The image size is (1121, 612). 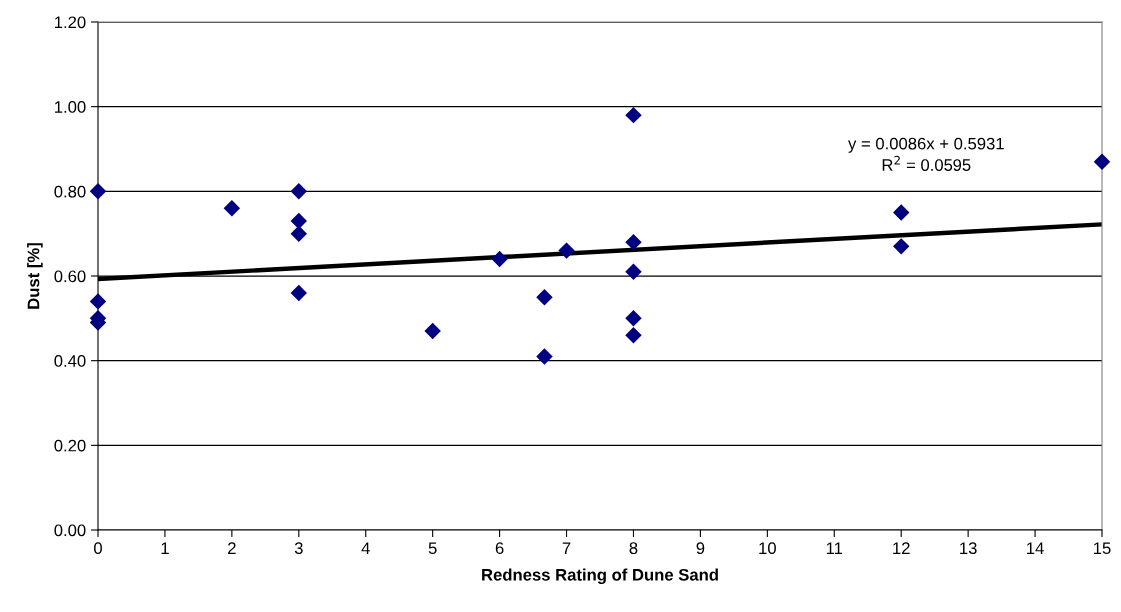 What do you see at coordinates (968, 548) in the screenshot?
I see `x-tick-label: 13` at bounding box center [968, 548].